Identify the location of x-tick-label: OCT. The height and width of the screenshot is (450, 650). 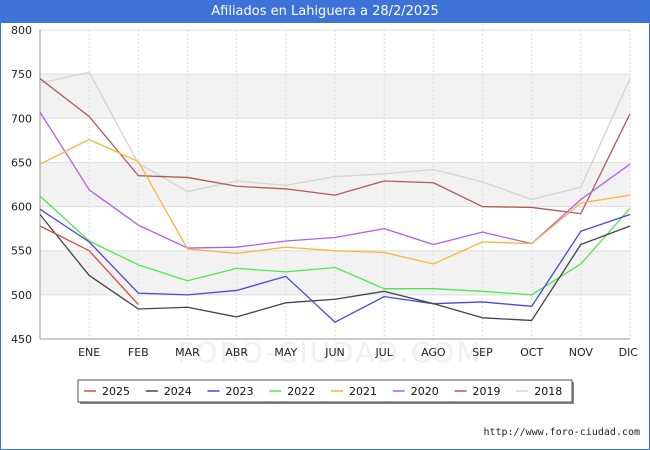
(531, 352).